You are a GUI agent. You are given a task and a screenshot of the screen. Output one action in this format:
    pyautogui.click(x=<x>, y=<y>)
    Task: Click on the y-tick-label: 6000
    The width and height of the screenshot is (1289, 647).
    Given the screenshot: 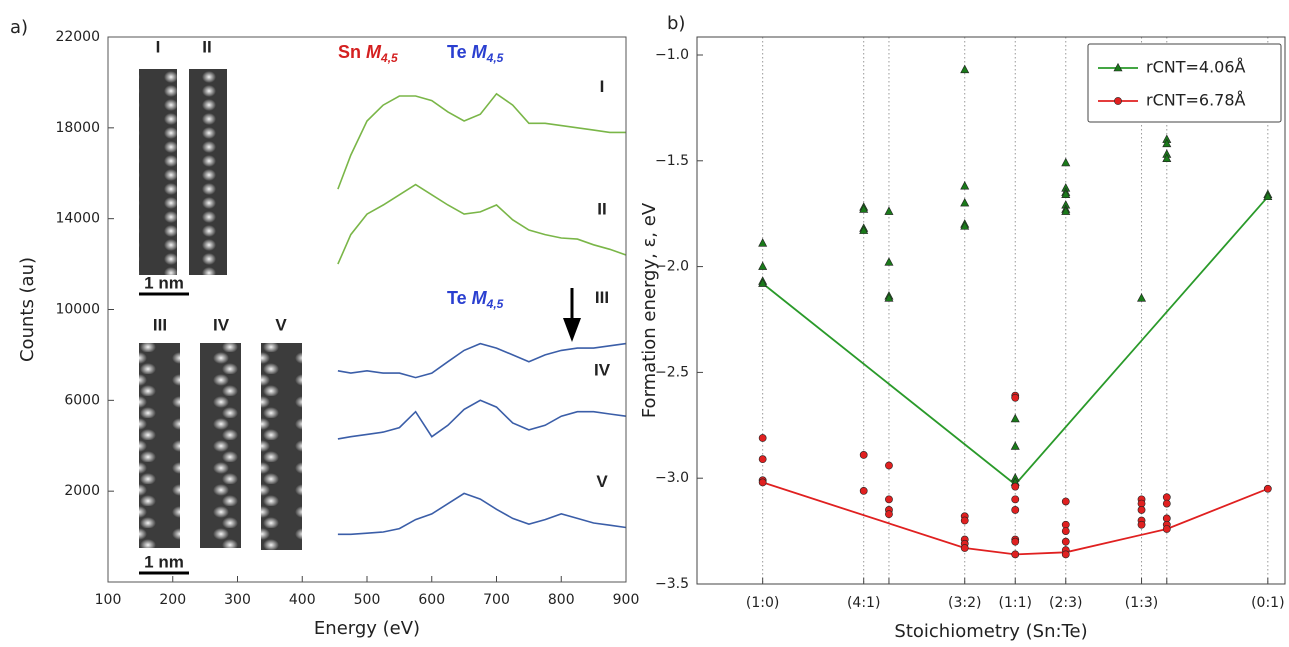 What is the action you would take?
    pyautogui.click(x=82, y=400)
    